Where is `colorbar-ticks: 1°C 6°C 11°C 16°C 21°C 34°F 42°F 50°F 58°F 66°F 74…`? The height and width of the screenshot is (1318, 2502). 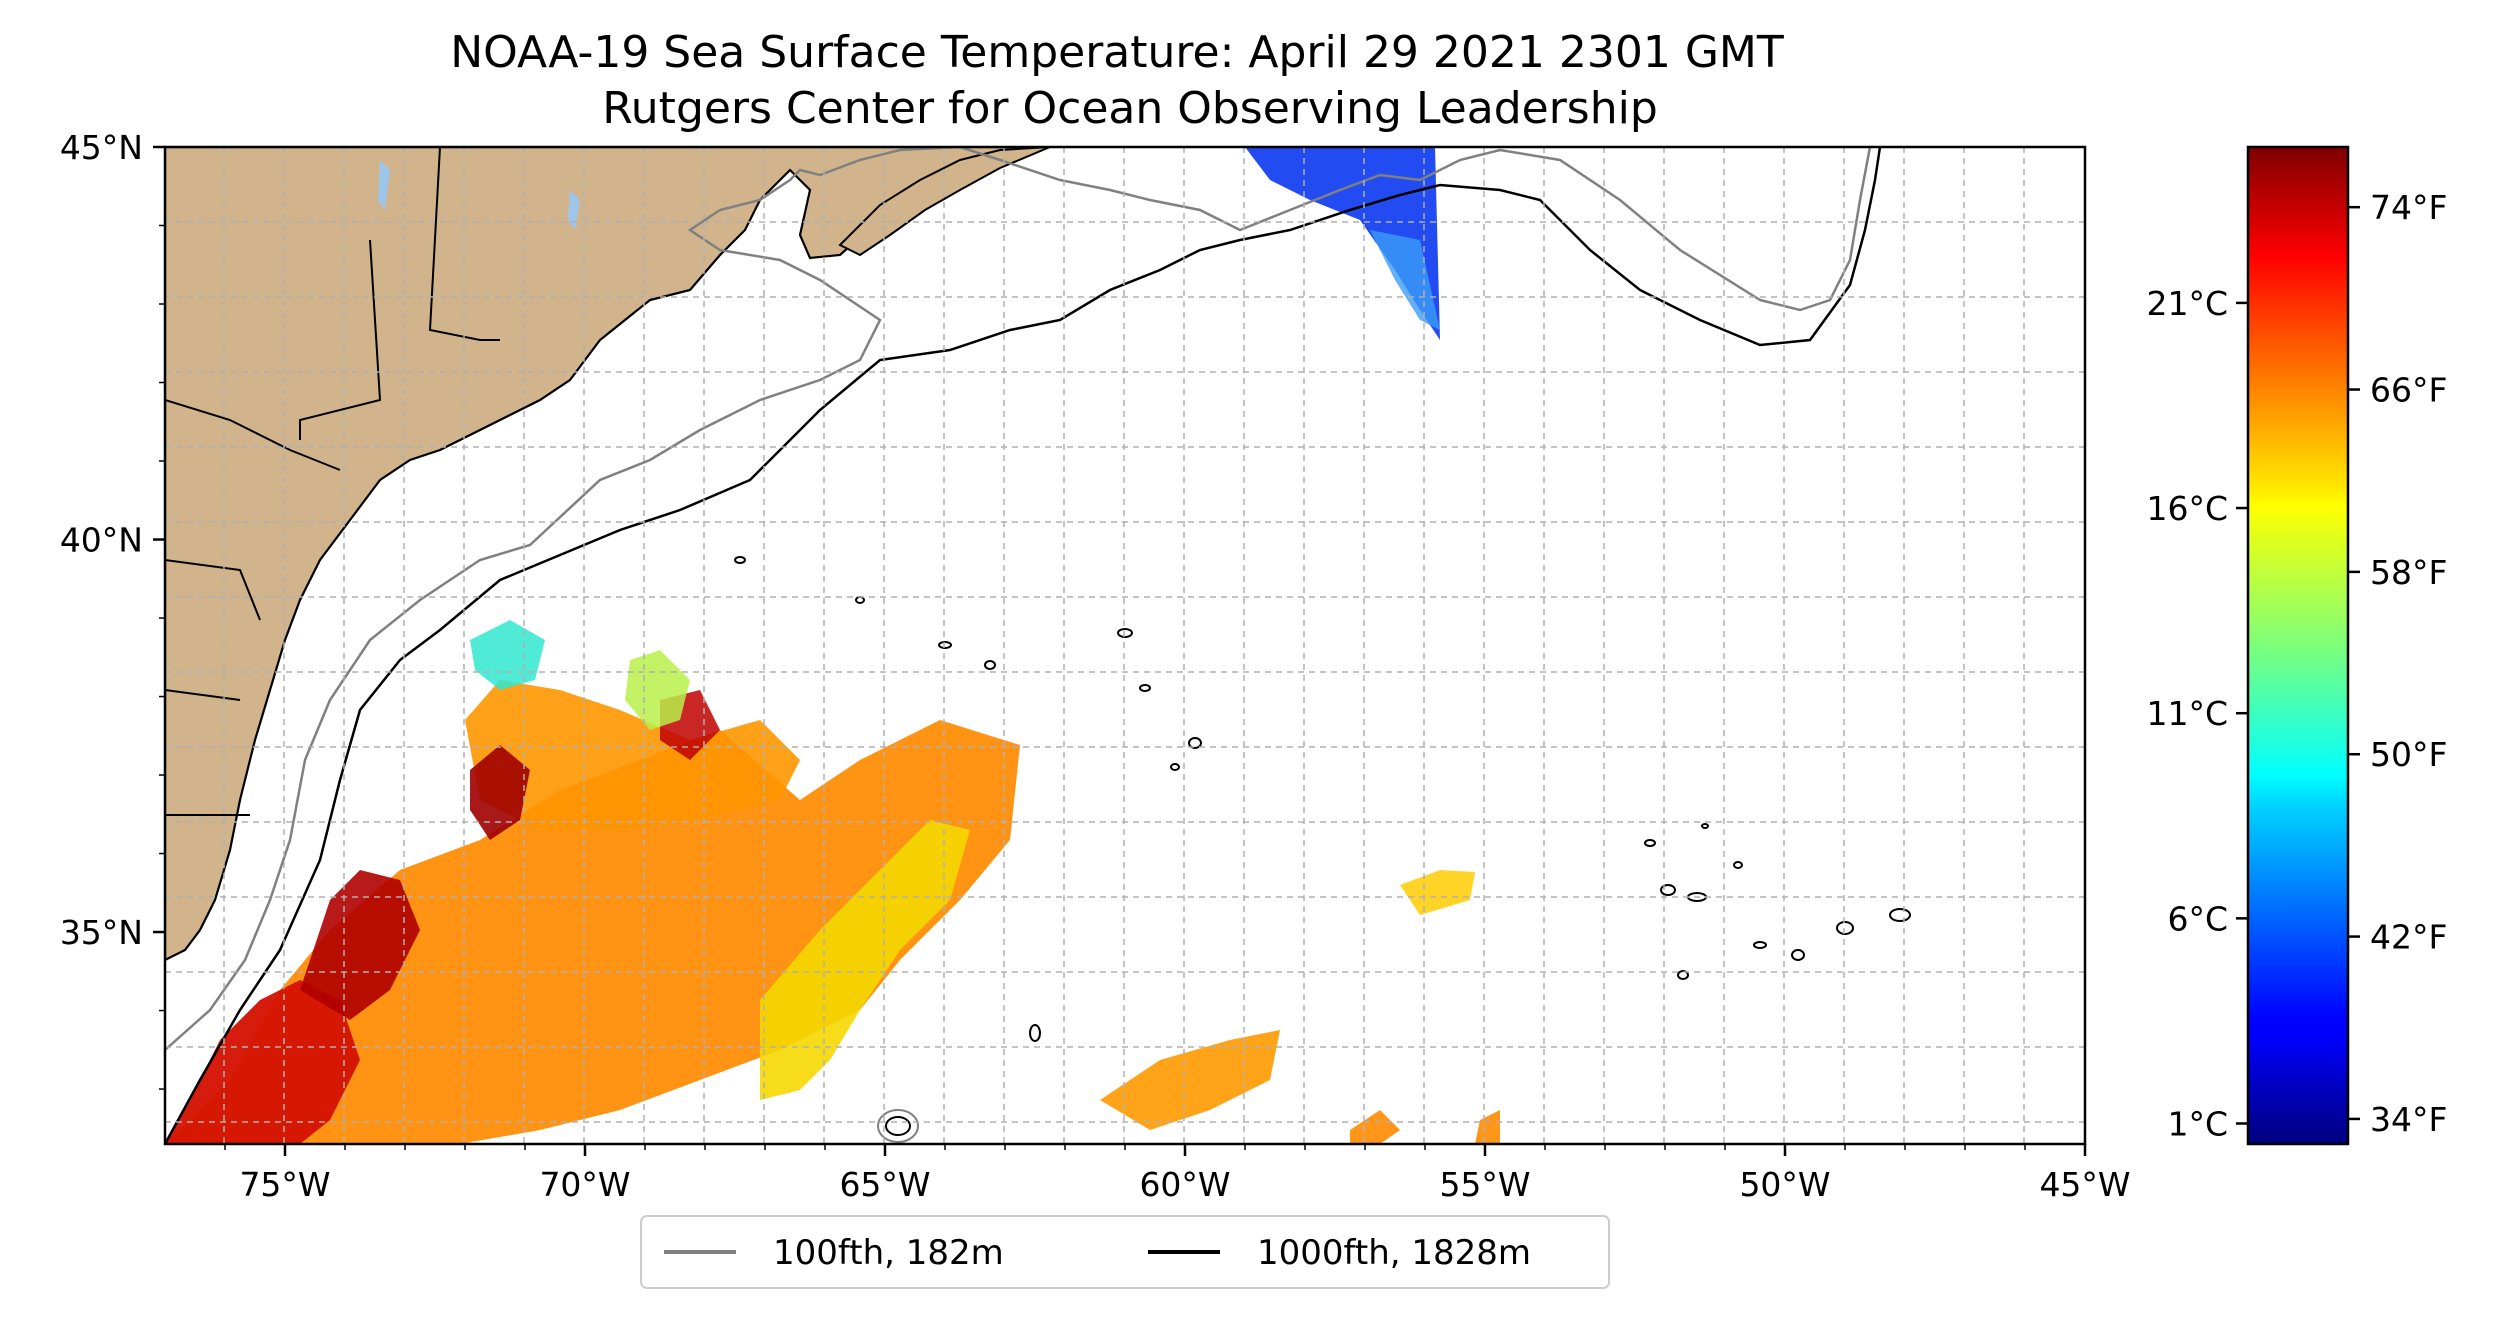
colorbar-ticks: 1°C 6°C 11°C 16°C 21°C 34°F 42°F 50°F 58°F 66°F 74… is located at coordinates (2296, 665).